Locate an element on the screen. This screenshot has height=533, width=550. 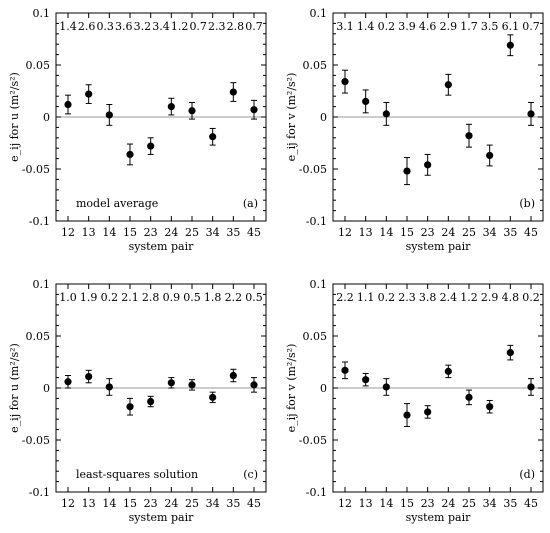
panel-annotation: model average is located at coordinates (117, 203).